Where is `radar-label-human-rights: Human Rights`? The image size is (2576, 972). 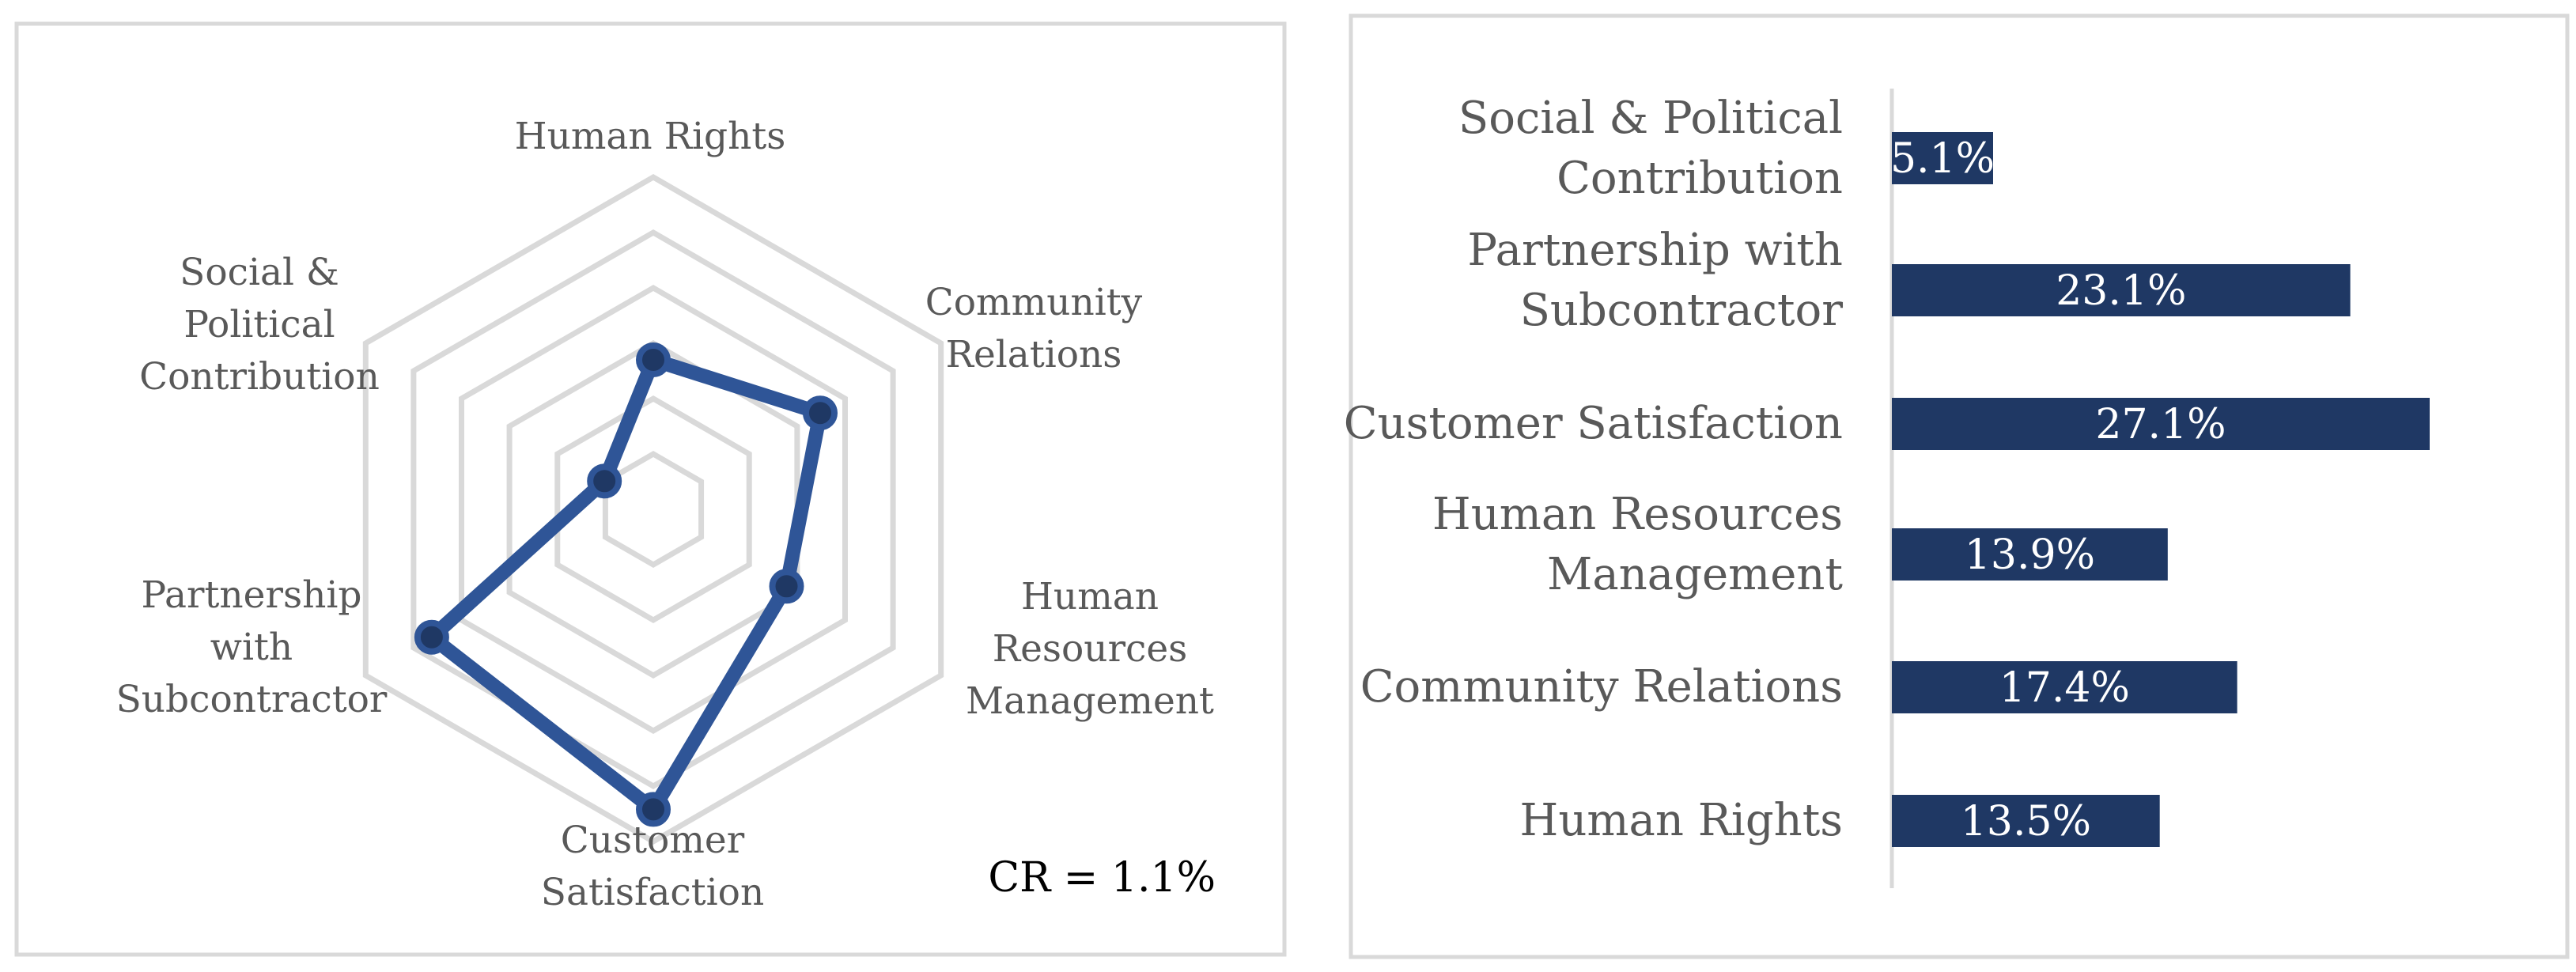
radar-label-human-rights: Human Rights is located at coordinates (650, 136).